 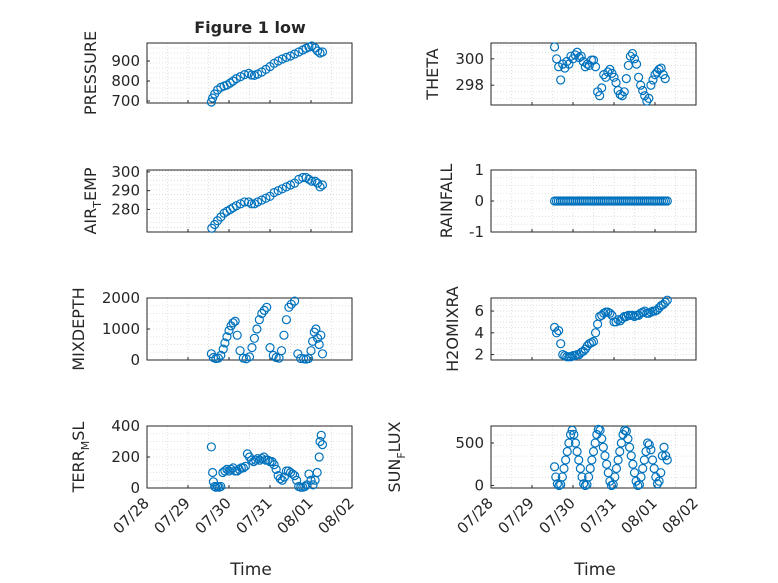 What do you see at coordinates (121, 329) in the screenshot?
I see `y-tick-label: 1000` at bounding box center [121, 329].